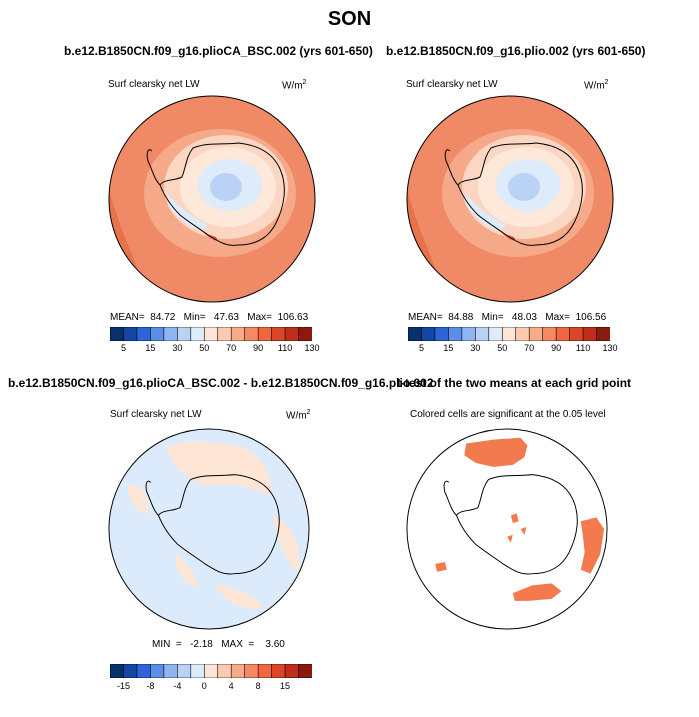  I want to click on colorbar-top-right-swatches, so click(509, 334).